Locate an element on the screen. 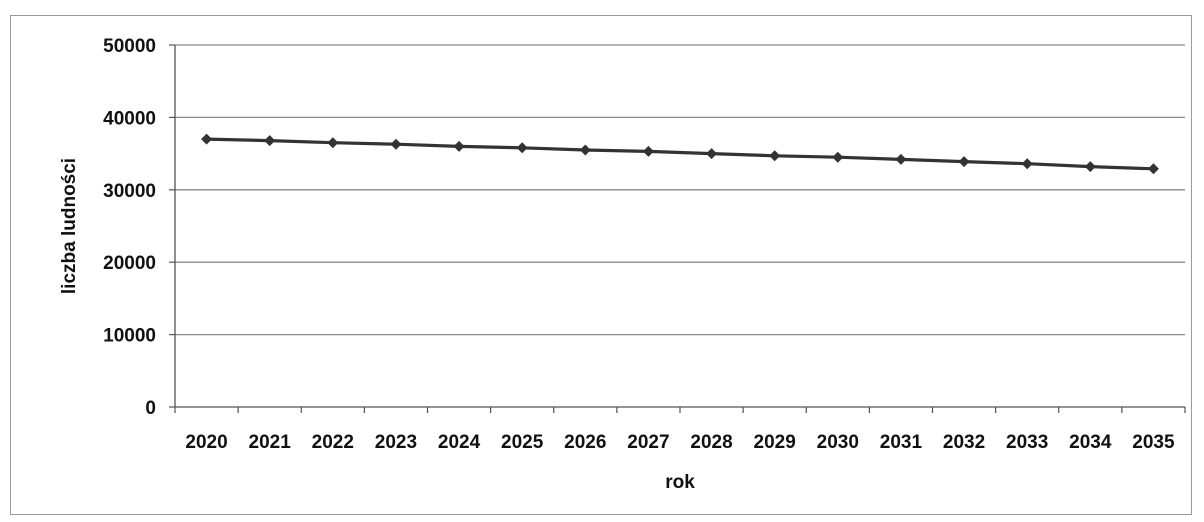 This screenshot has width=1204, height=522. data-point-2034 is located at coordinates (1090, 167).